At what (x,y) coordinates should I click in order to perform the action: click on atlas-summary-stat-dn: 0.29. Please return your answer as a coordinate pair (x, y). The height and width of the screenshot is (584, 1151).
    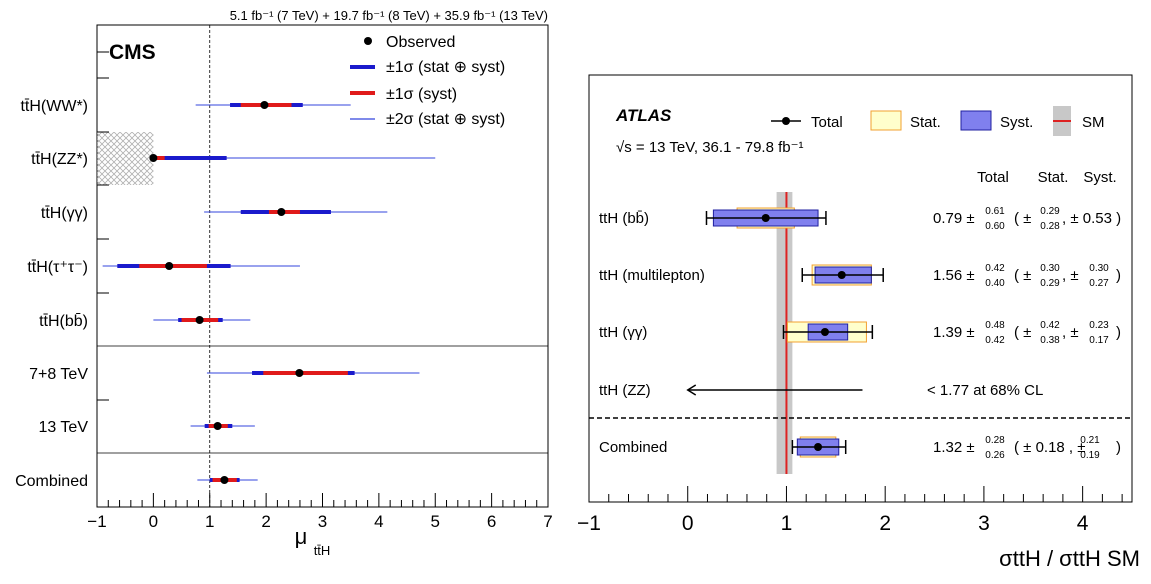
    Looking at the image, I should click on (1050, 283).